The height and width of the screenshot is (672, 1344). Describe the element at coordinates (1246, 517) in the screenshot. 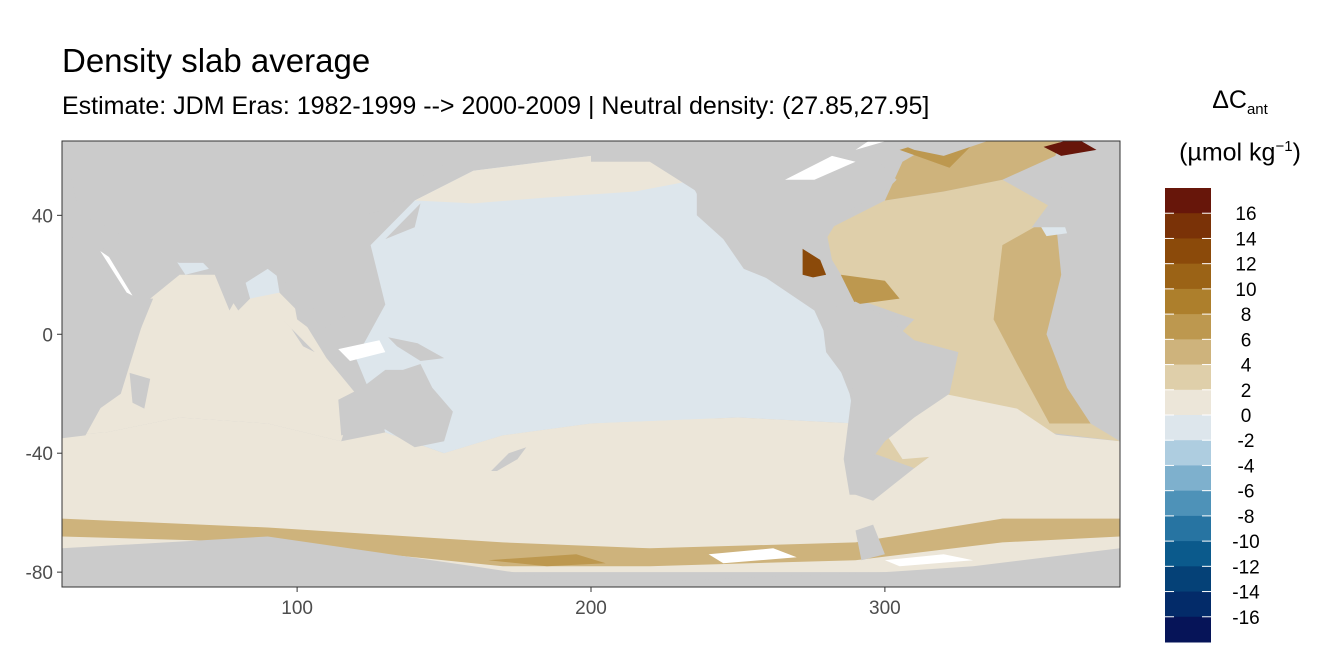

I see `colorbar-tick-label: -8` at that location.